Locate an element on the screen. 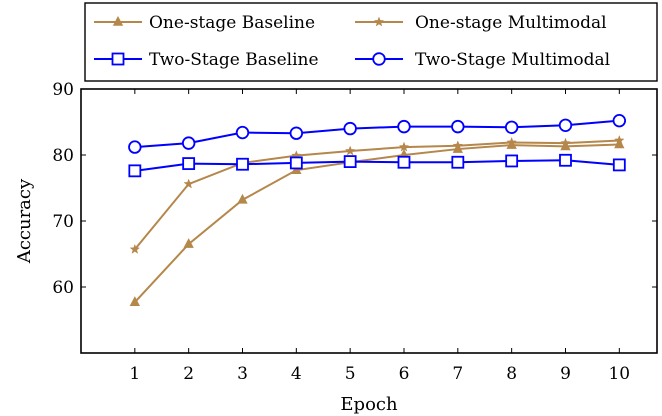  series-line-two-stage-multimodal is located at coordinates (377, 134).